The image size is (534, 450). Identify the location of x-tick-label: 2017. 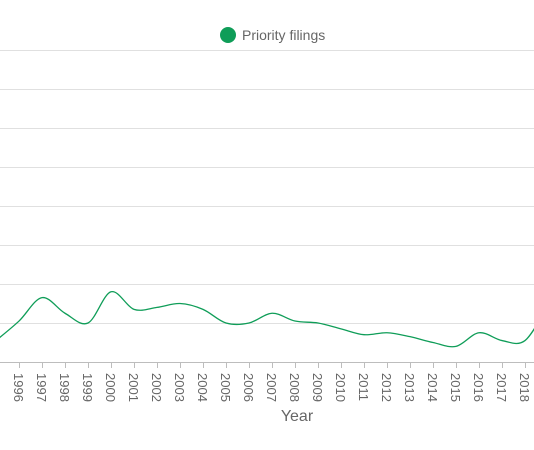
(501, 387).